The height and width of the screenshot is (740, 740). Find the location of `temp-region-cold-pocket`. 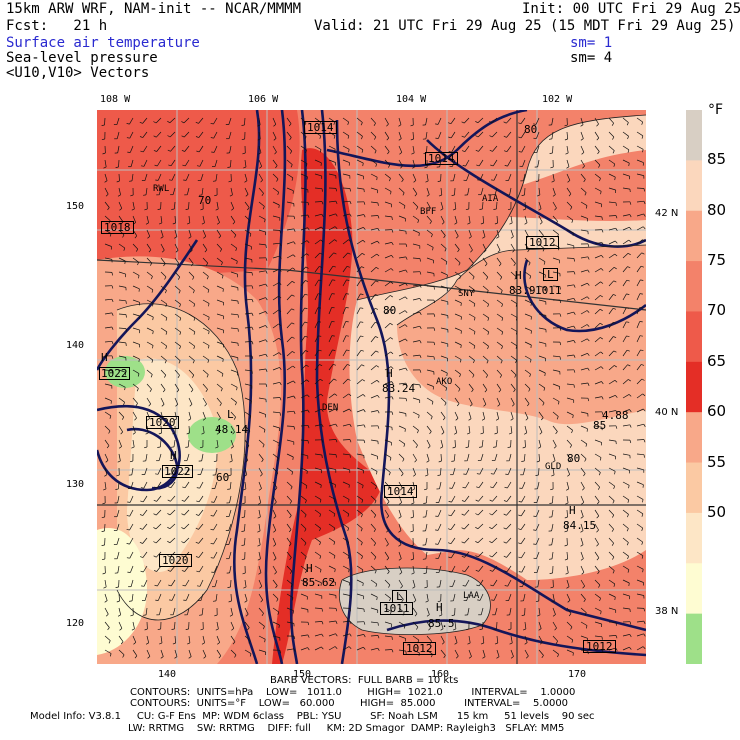

temp-region-cold-pocket is located at coordinates (212, 435).